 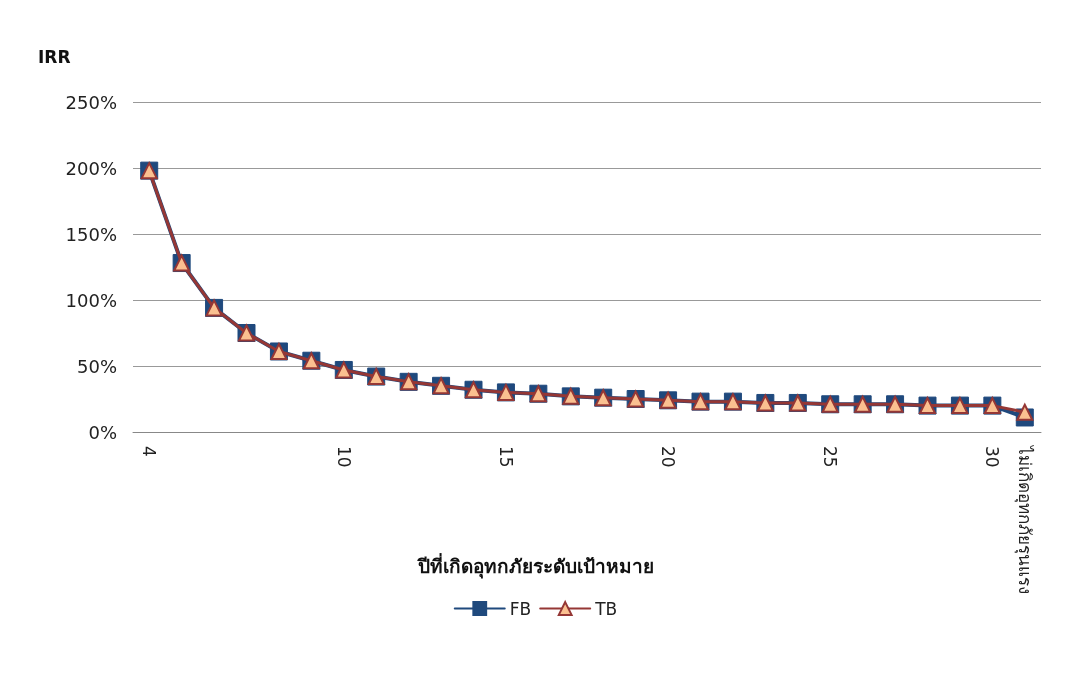 What do you see at coordinates (1024, 519) in the screenshot?
I see `x-tick-label: ไม่เกิดอุทกภัยรุนแรง` at bounding box center [1024, 519].